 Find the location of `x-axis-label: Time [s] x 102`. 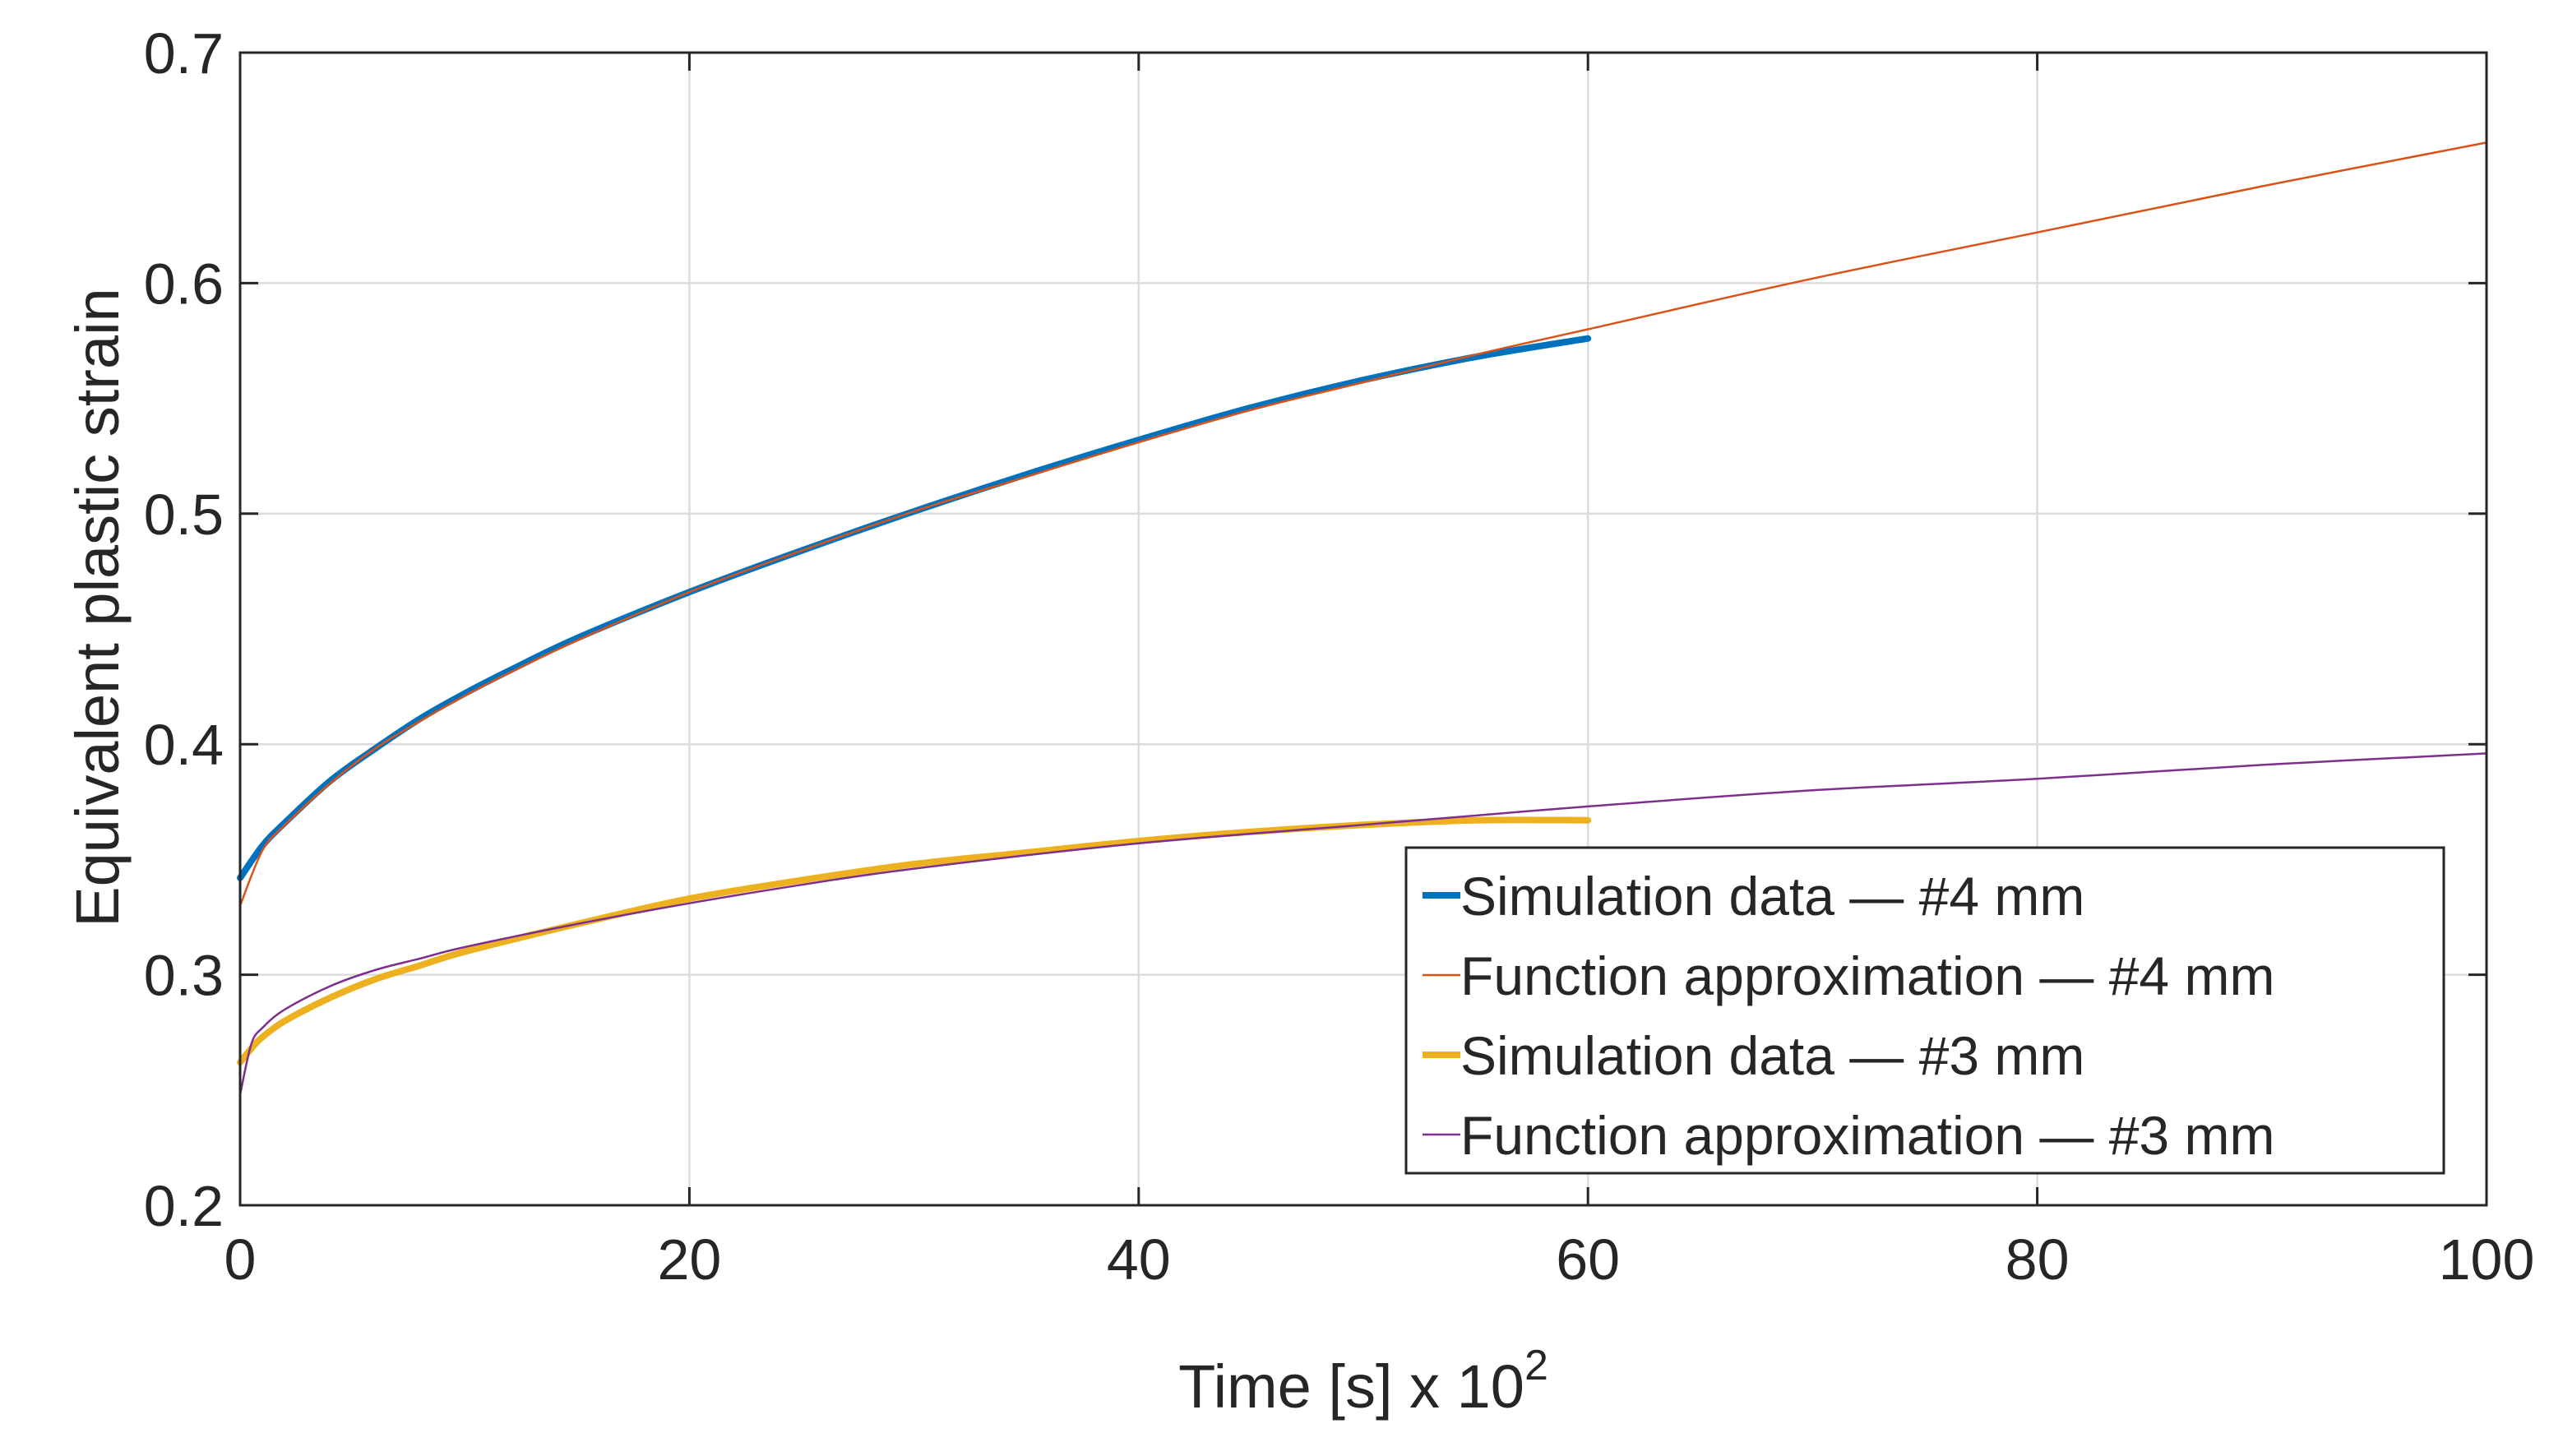

x-axis-label: Time [s] x 102 is located at coordinates (1363, 1381).